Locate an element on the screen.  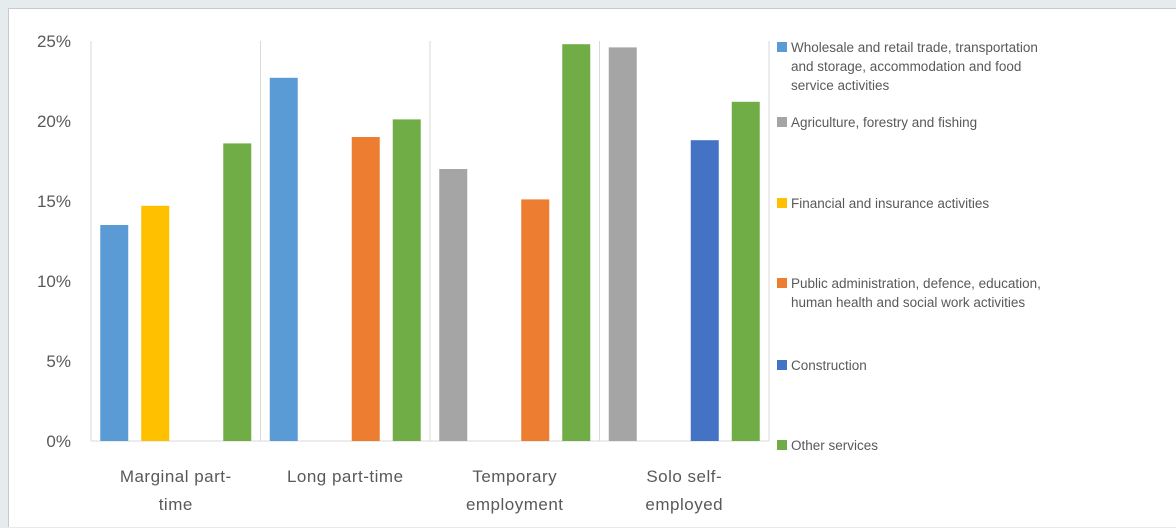
x-category-label: employment is located at coordinates (515, 504).